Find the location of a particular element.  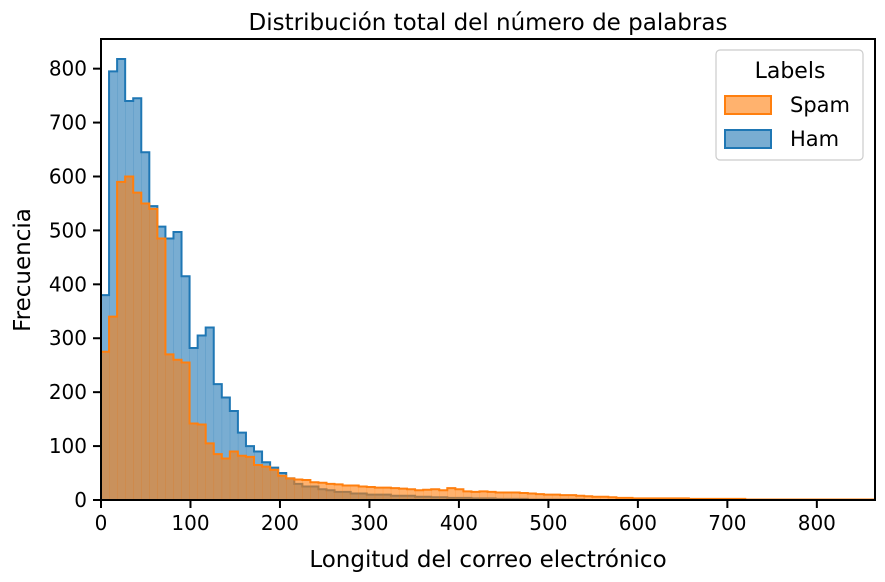

y-tick-label: 700 is located at coordinates (68, 123).